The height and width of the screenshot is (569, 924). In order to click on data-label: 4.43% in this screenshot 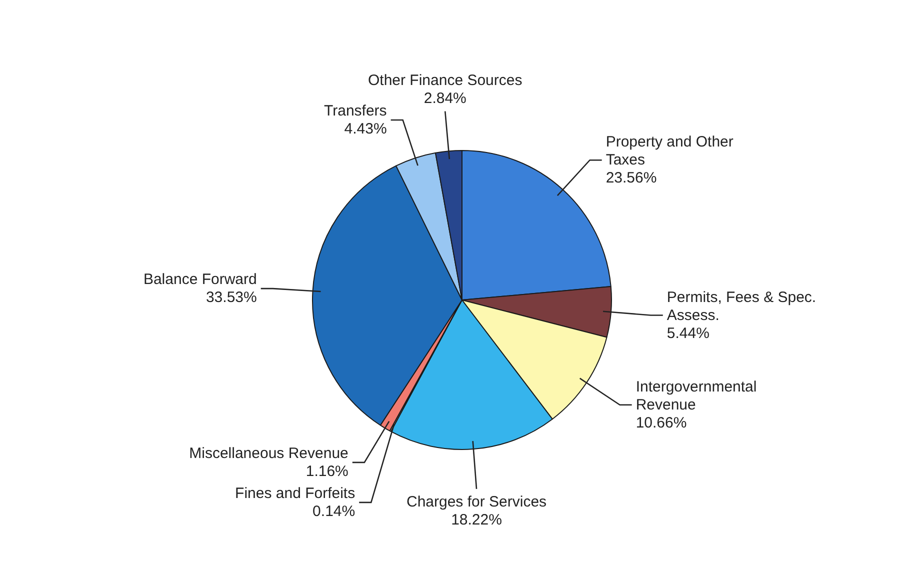, I will do `click(365, 129)`.